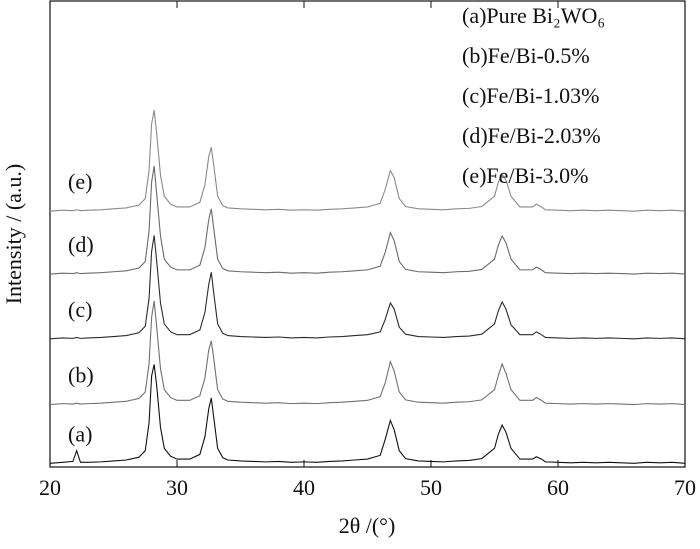 The image size is (700, 549). I want to click on x-tick-label: 70, so click(685, 487).